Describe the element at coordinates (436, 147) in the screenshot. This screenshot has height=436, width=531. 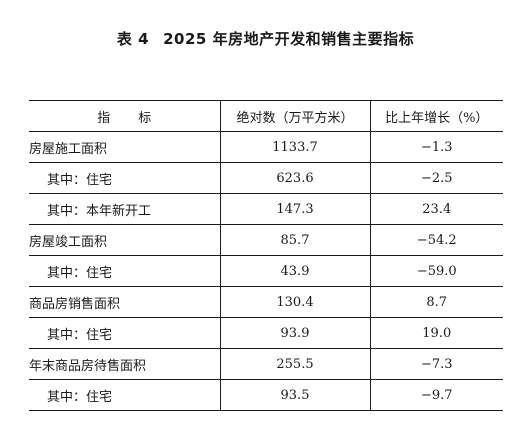
I see `row-growth: −1.3` at that location.